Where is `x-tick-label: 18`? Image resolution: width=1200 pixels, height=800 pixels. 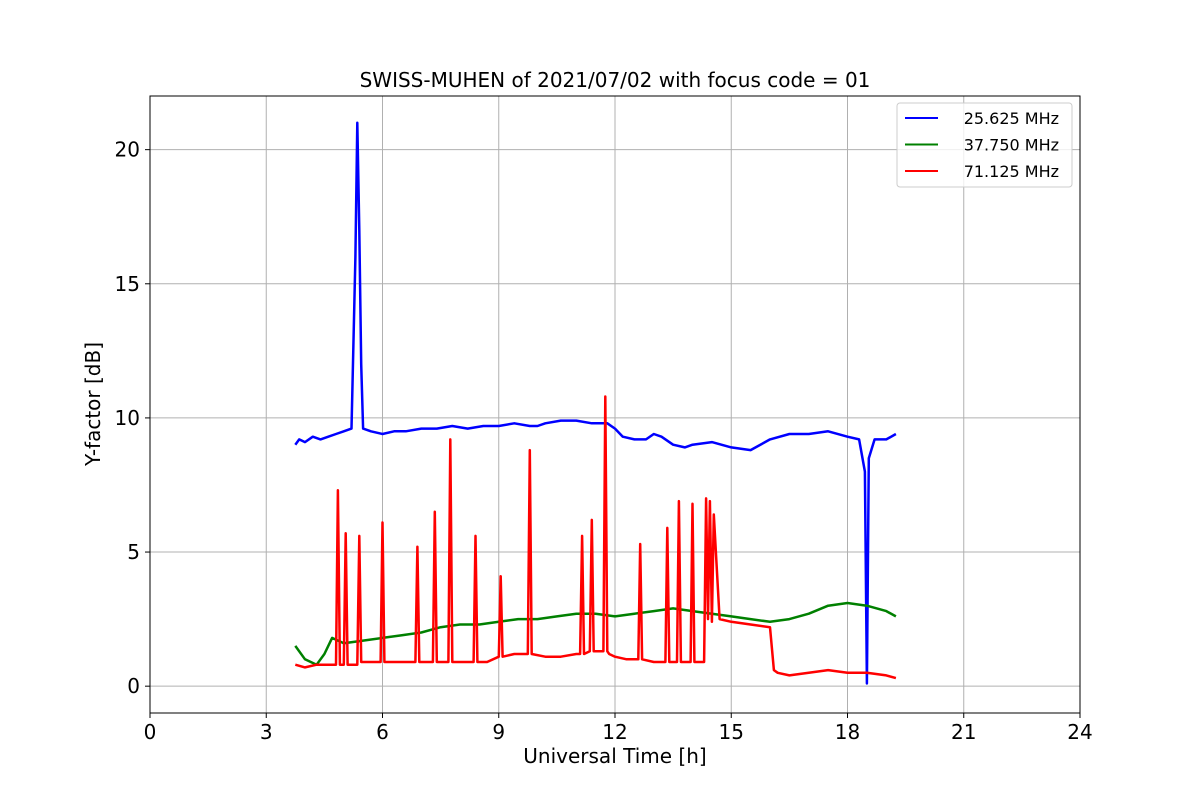 x-tick-label: 18 is located at coordinates (847, 732).